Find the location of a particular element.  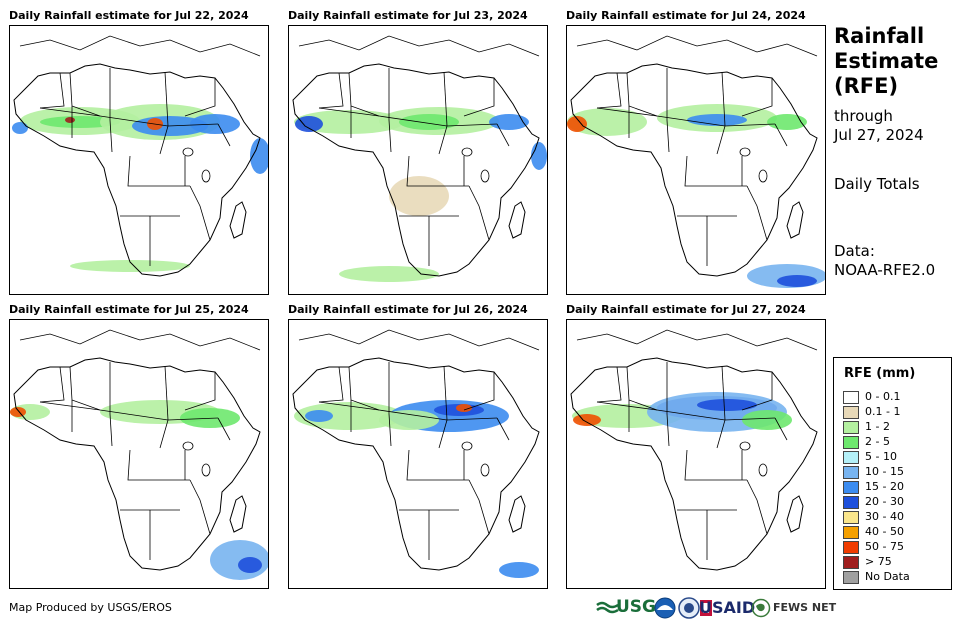

panel-title: Daily Rainfall estimate for Jul 22, 2024 is located at coordinates (129, 15).